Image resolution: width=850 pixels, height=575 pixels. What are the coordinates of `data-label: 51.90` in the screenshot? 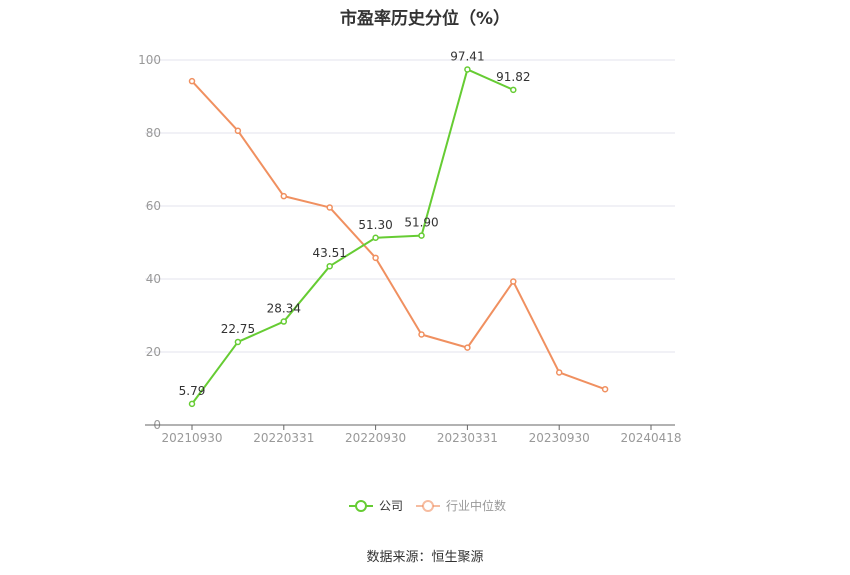 It's located at (421, 223).